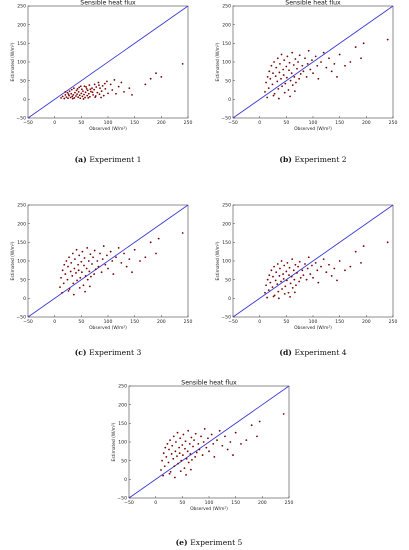  What do you see at coordinates (21, 262) in the screenshot?
I see `y-tick-label: 100` at bounding box center [21, 262].